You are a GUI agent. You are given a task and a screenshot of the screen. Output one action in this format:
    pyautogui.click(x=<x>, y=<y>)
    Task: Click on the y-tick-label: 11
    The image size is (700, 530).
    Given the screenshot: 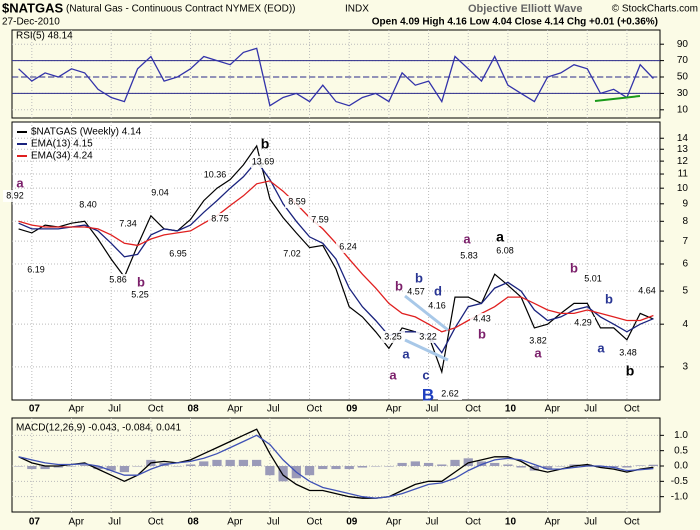 What is the action you would take?
    pyautogui.click(x=683, y=174)
    